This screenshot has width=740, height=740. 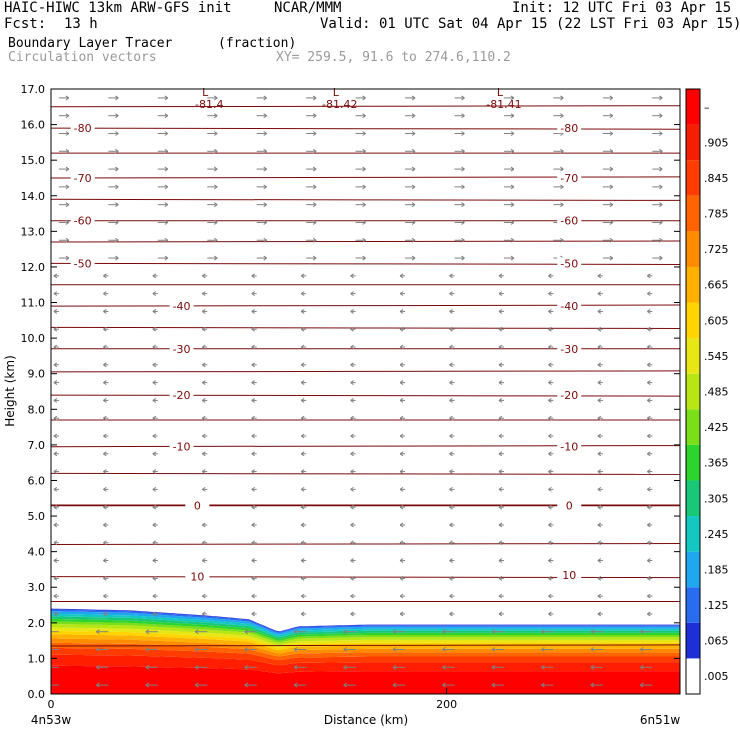 I want to click on colorbar-label: .005, so click(x=716, y=676).